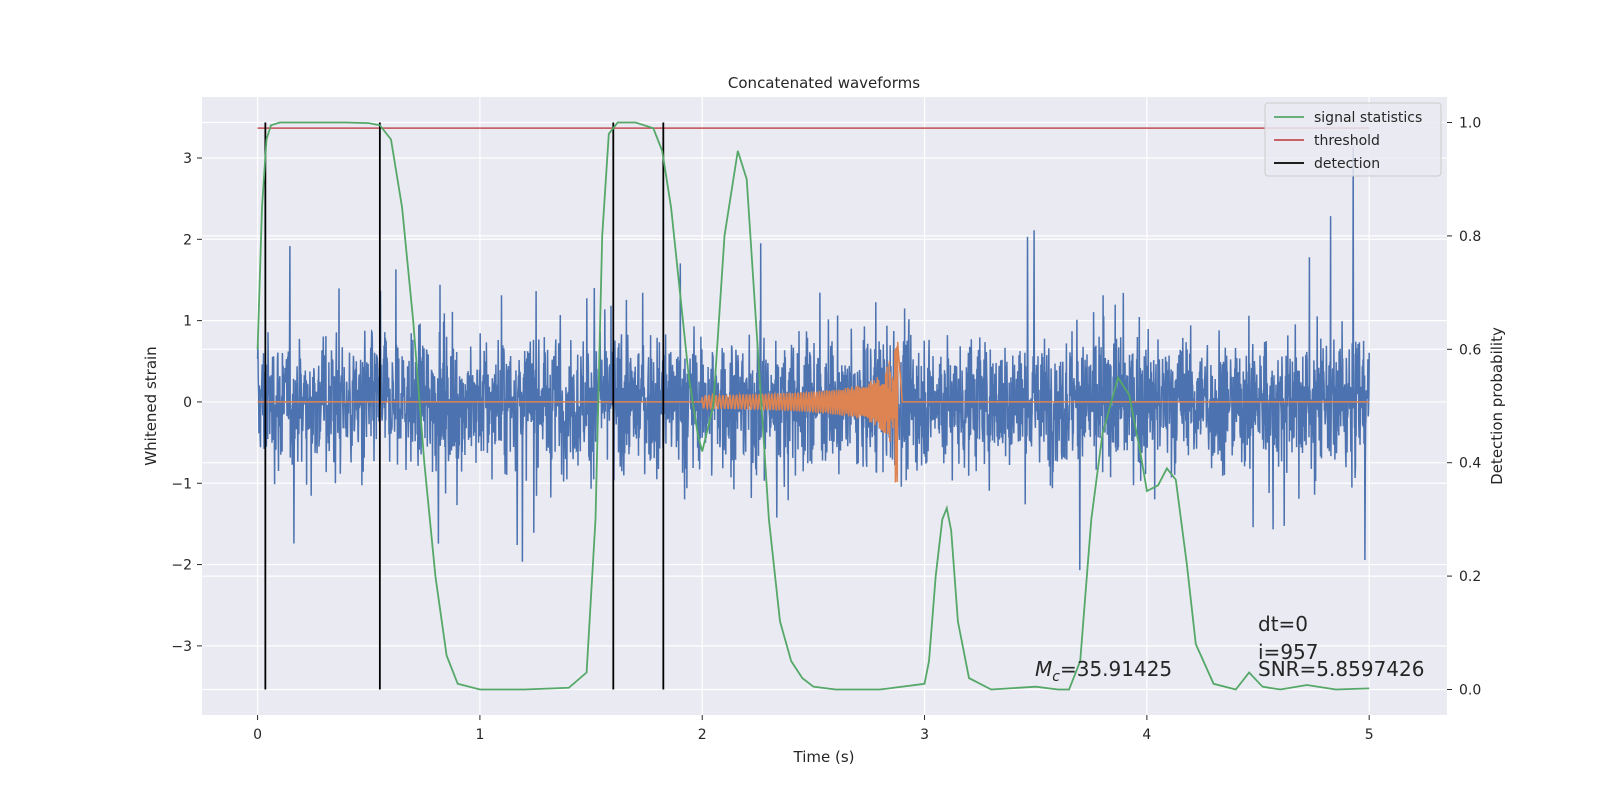  I want to click on y2-tick-label: 0.6, so click(1470, 350).